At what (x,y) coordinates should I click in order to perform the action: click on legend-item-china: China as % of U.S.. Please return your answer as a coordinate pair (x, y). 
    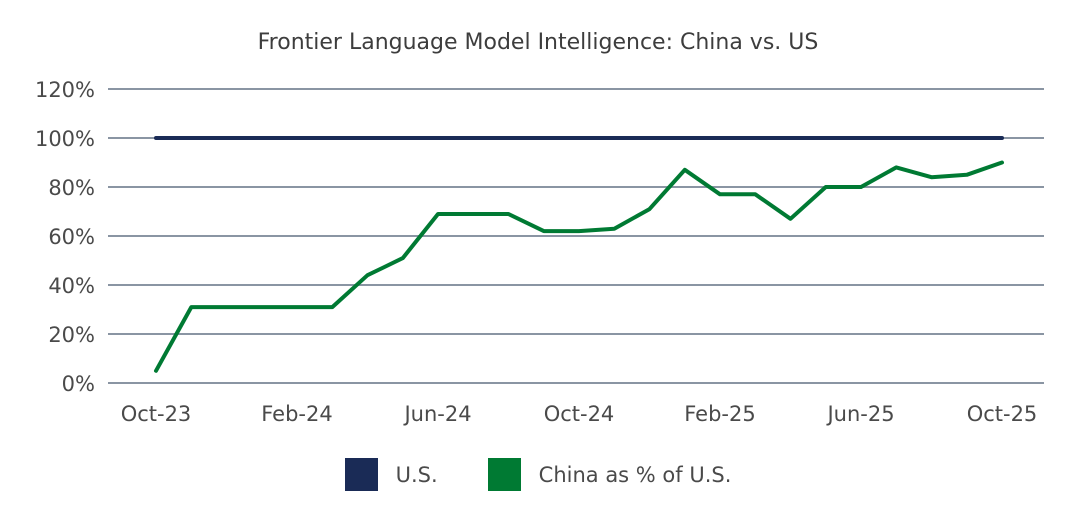
    Looking at the image, I should click on (609, 474).